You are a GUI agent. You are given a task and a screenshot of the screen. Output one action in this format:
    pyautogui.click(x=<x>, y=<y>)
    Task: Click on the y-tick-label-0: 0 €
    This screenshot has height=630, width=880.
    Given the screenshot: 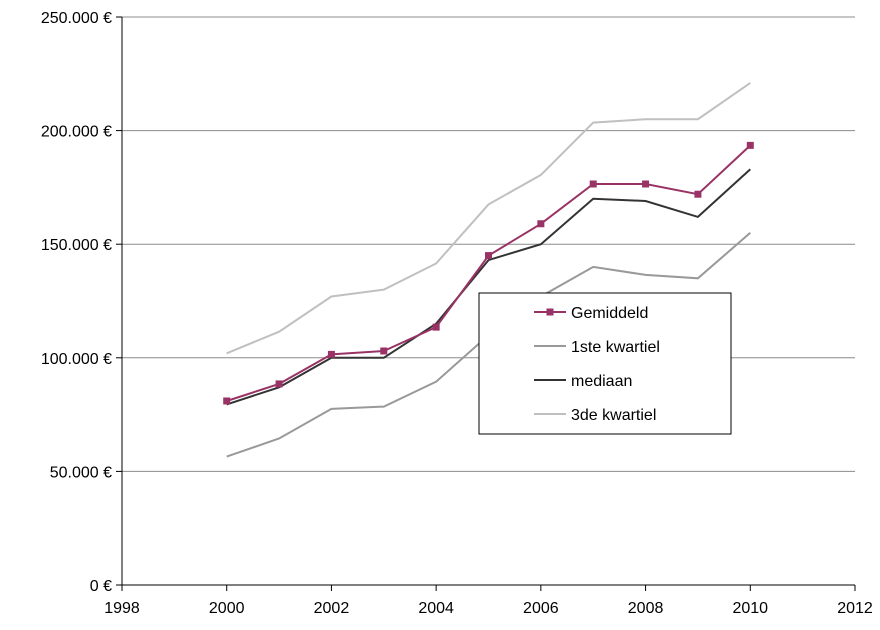 What is the action you would take?
    pyautogui.click(x=101, y=586)
    